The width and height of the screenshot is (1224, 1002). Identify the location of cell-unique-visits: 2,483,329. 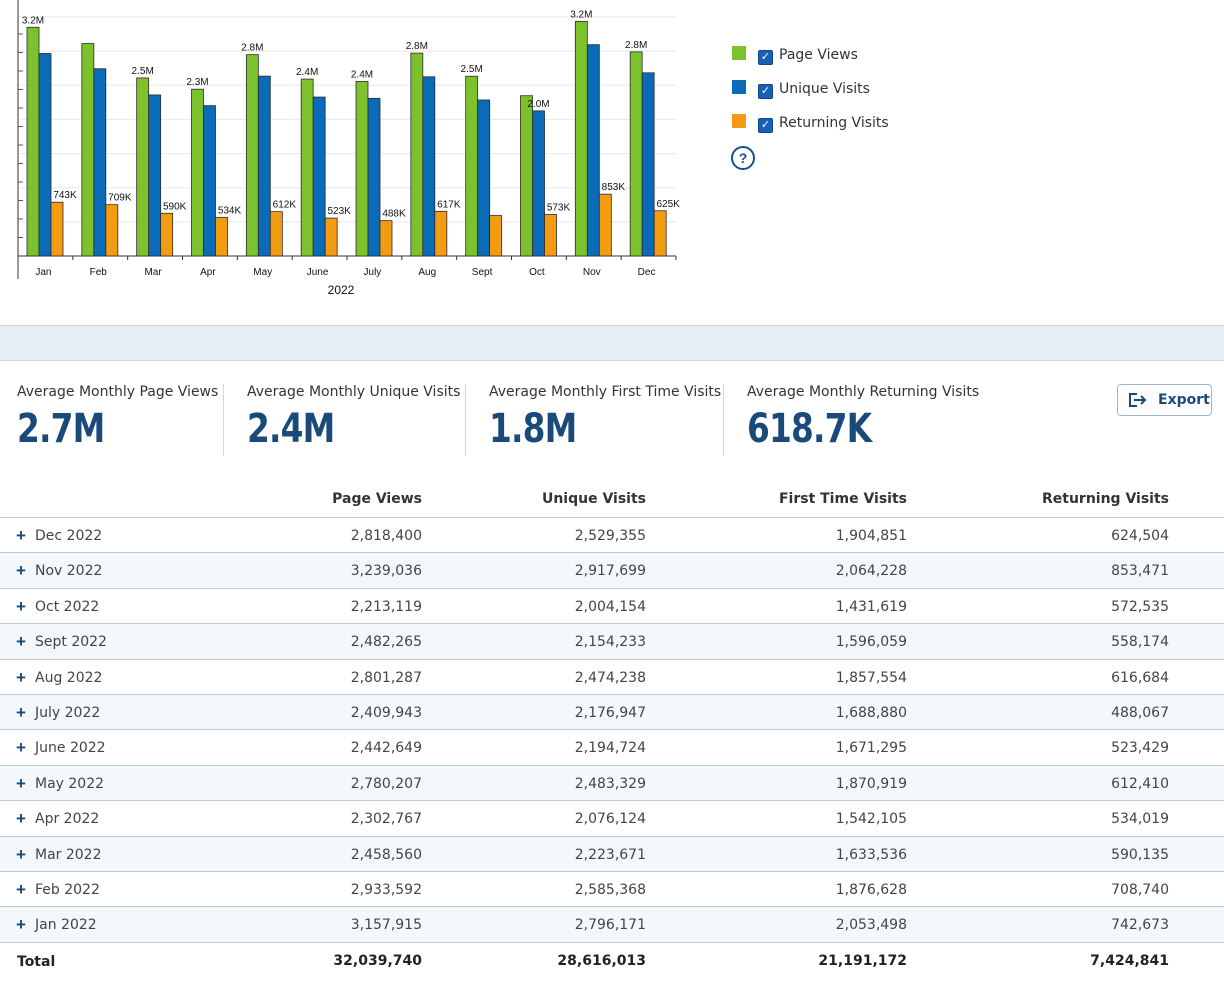
(610, 783).